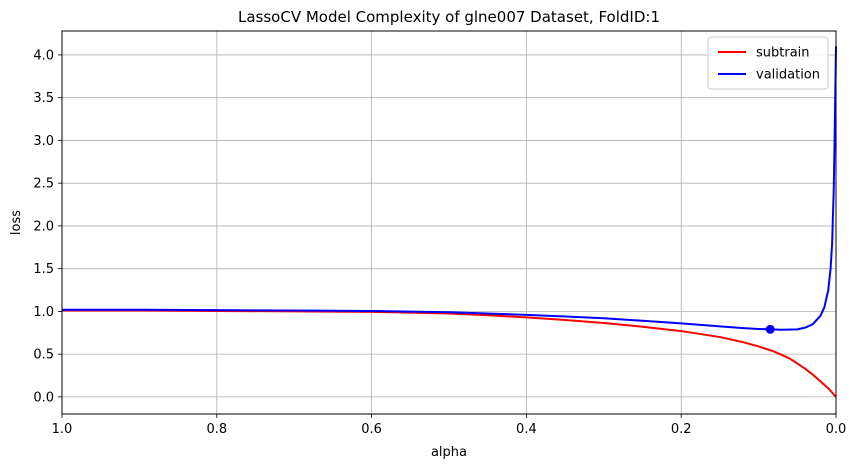  Describe the element at coordinates (62, 429) in the screenshot. I see `x-tick-label: 1.0` at that location.